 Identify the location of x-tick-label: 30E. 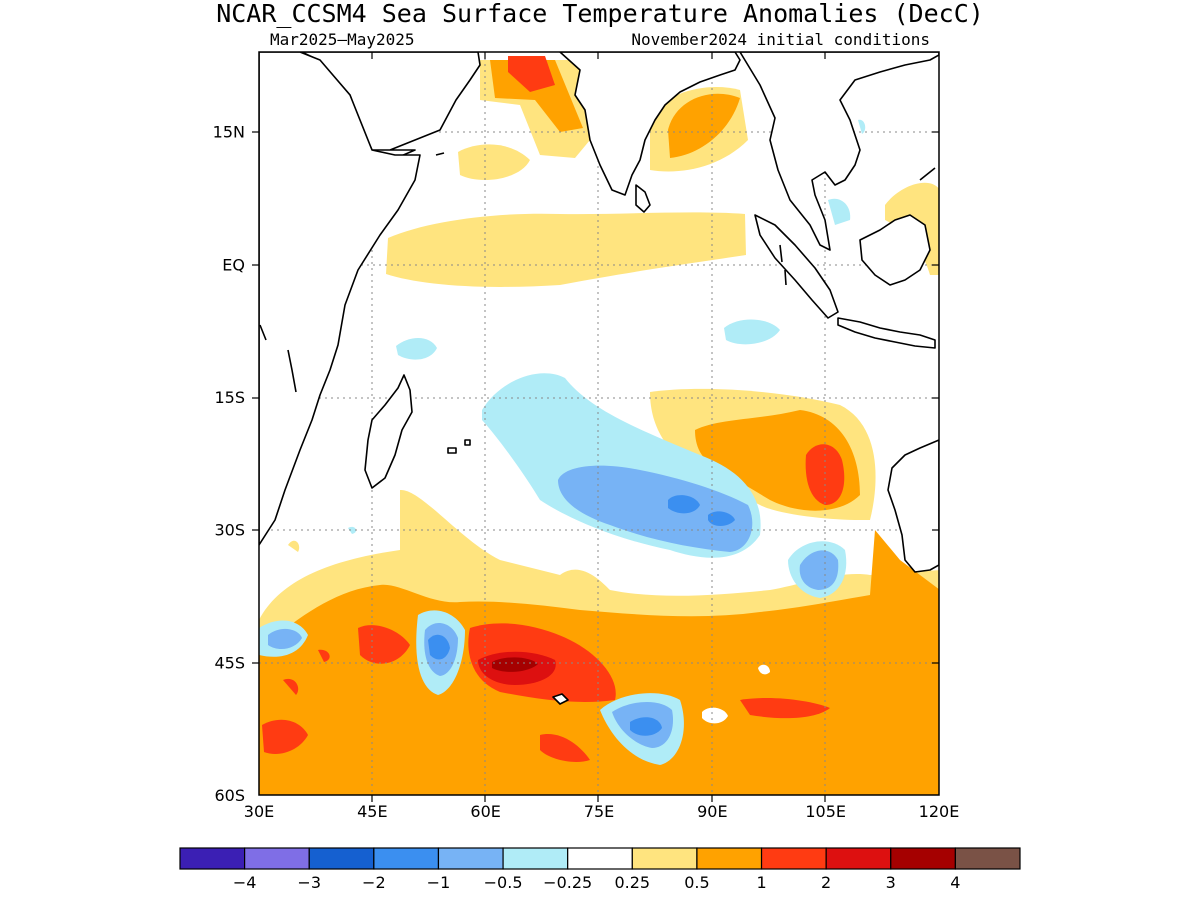
(259, 811).